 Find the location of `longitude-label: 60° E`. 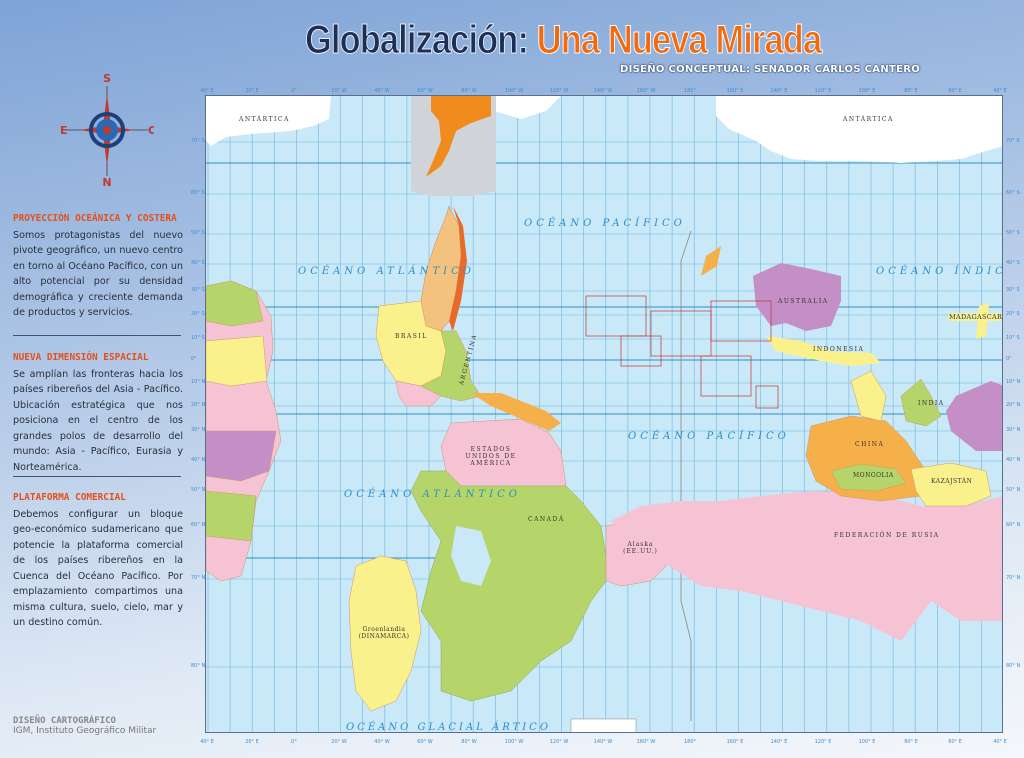

longitude-label: 60° E is located at coordinates (955, 742).